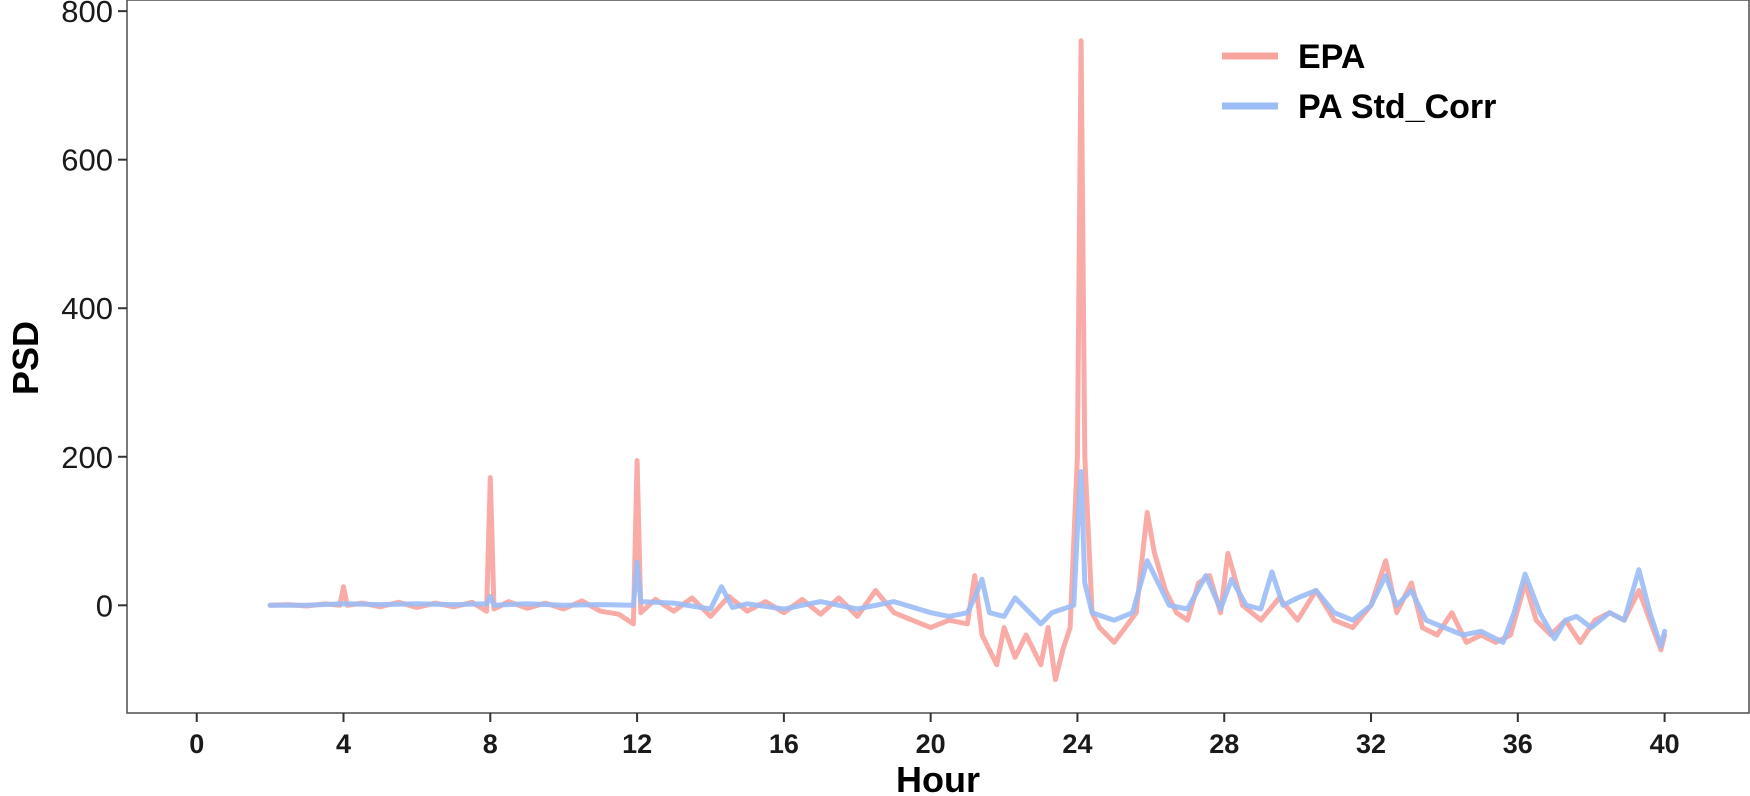 The width and height of the screenshot is (1750, 796). What do you see at coordinates (931, 744) in the screenshot?
I see `x-tick-label: 20` at bounding box center [931, 744].